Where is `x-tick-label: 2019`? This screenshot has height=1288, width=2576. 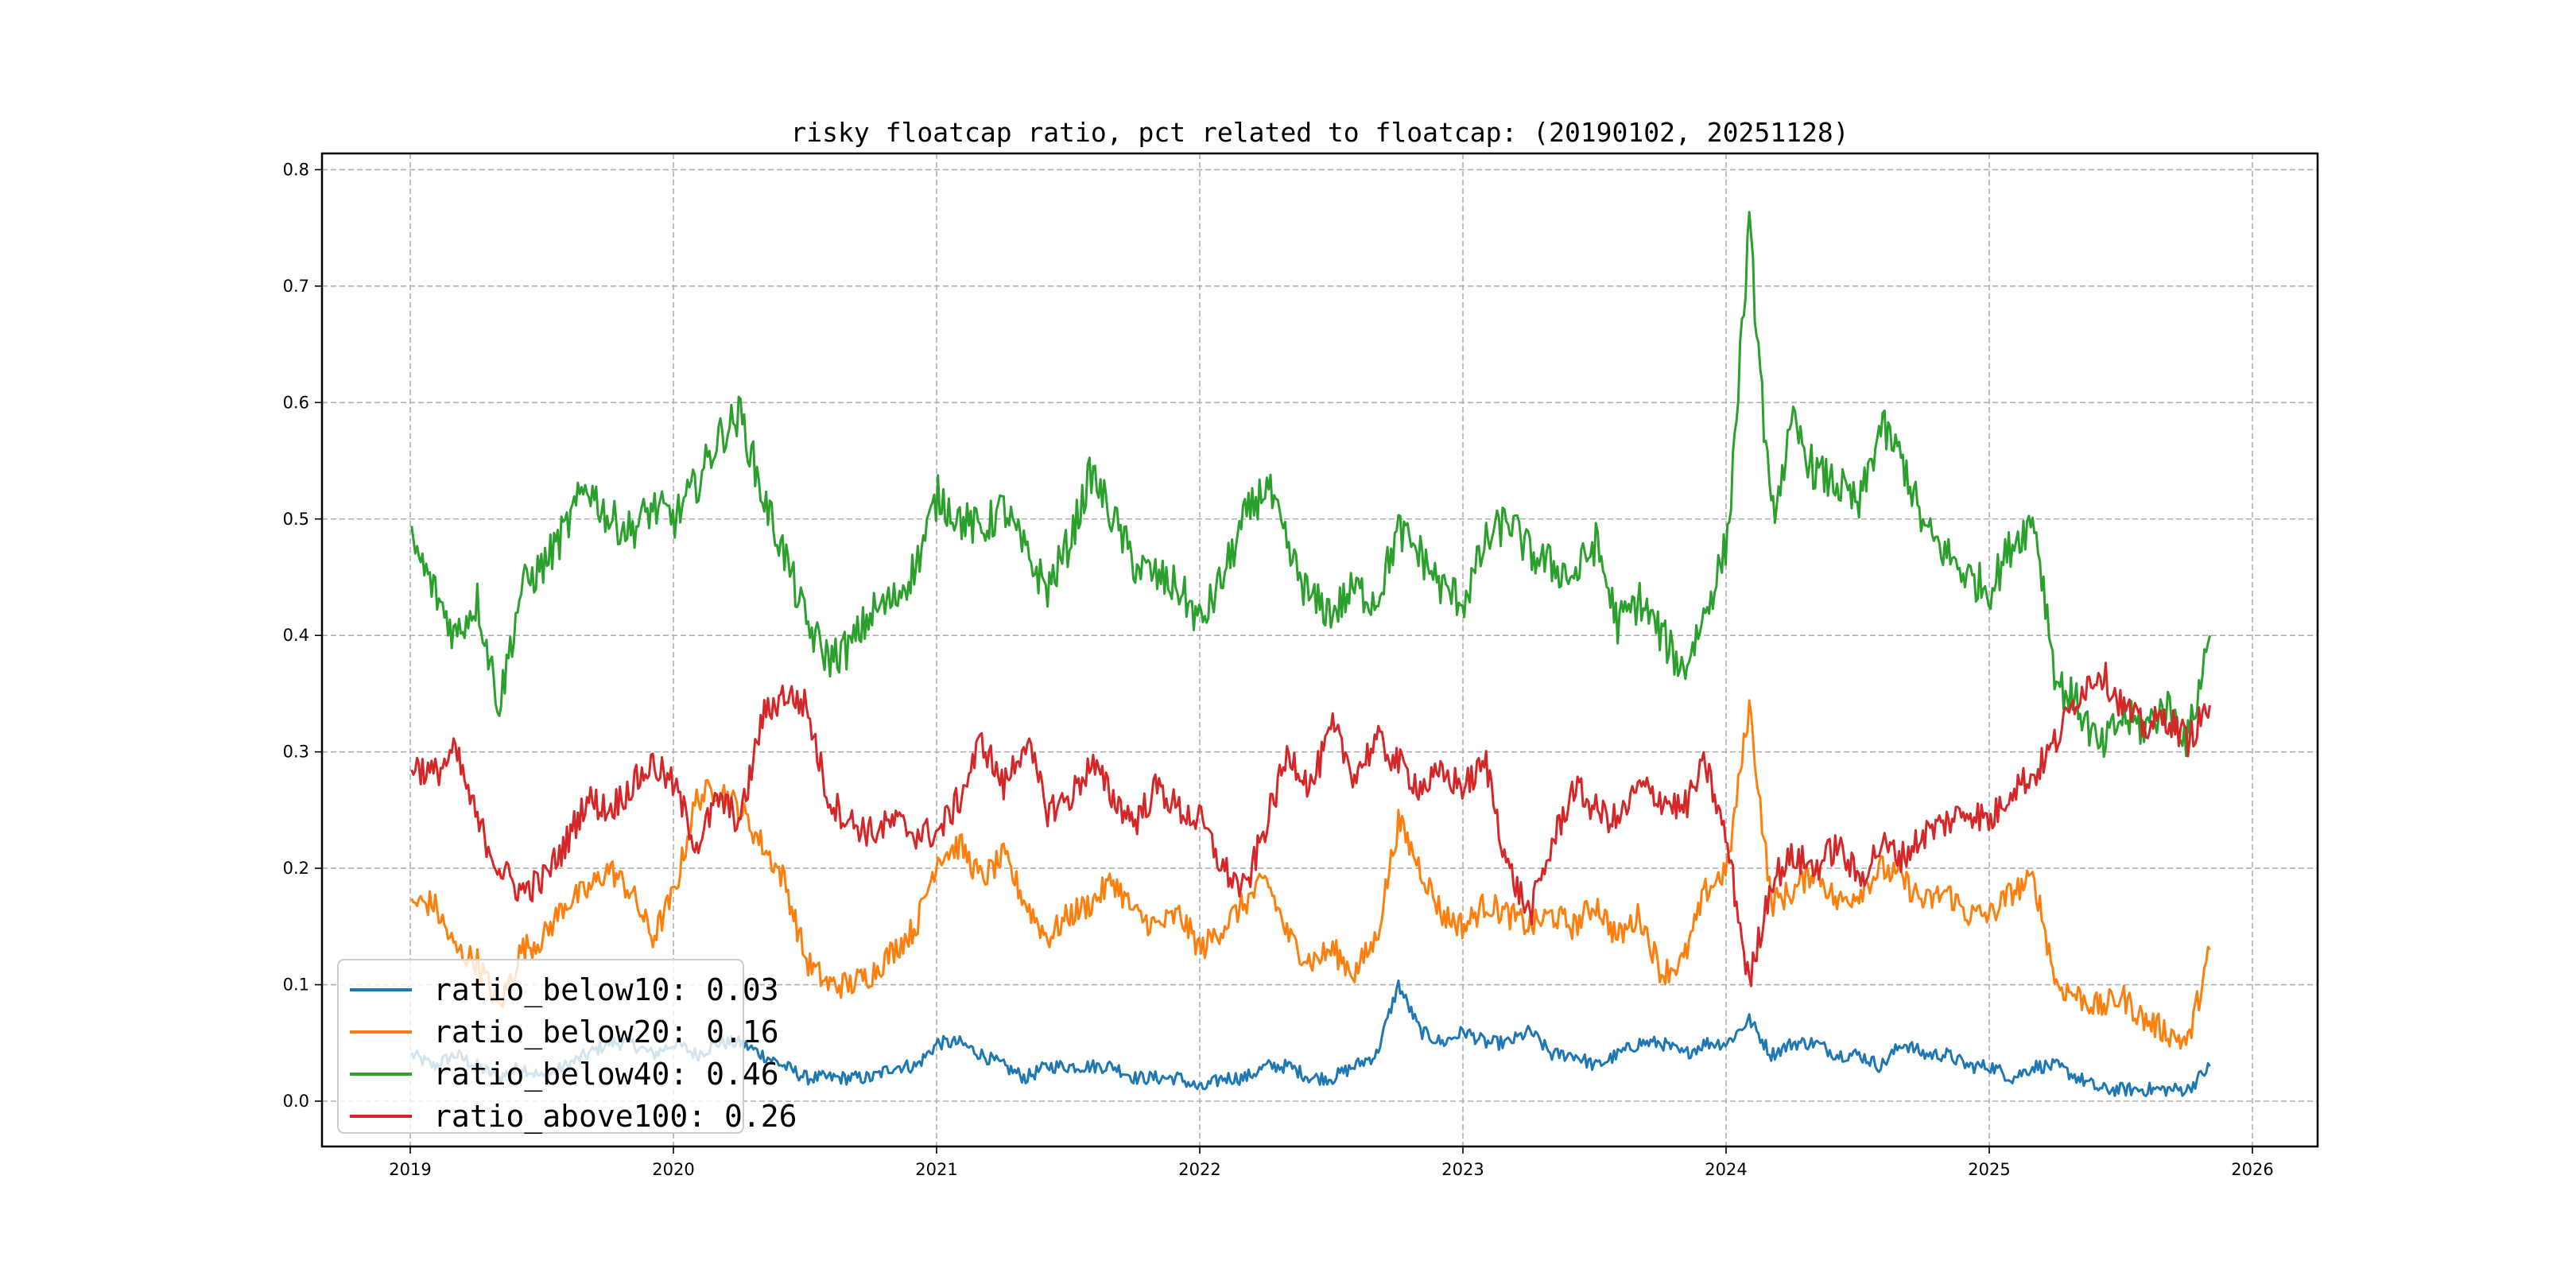 x-tick-label: 2019 is located at coordinates (410, 1169).